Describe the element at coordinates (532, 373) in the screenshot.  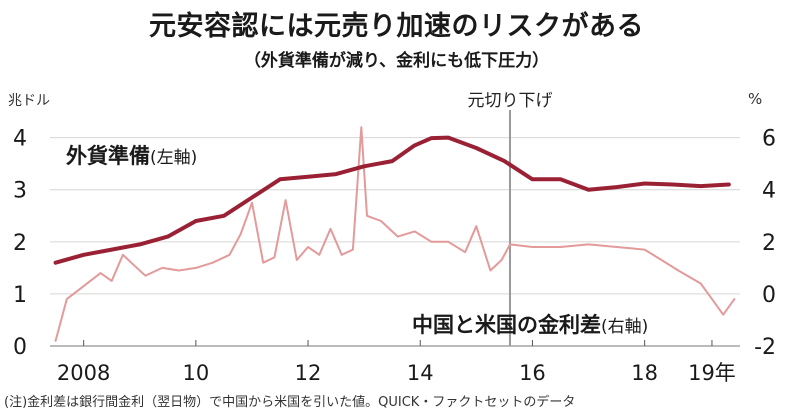
I see `x-tick-label: 16` at that location.